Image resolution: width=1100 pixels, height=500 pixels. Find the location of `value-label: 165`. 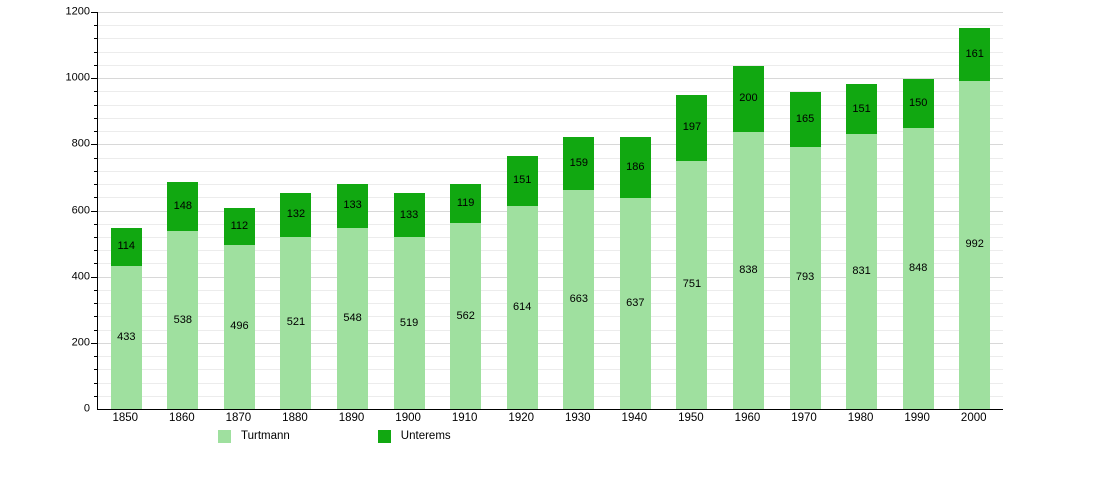

value-label: 165 is located at coordinates (805, 118).